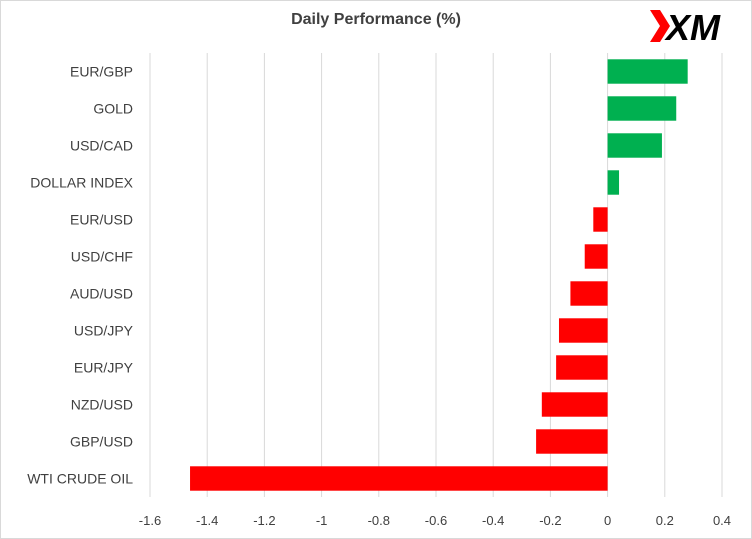 The height and width of the screenshot is (539, 752). What do you see at coordinates (264, 520) in the screenshot?
I see `x-tick-label: -1.2` at bounding box center [264, 520].